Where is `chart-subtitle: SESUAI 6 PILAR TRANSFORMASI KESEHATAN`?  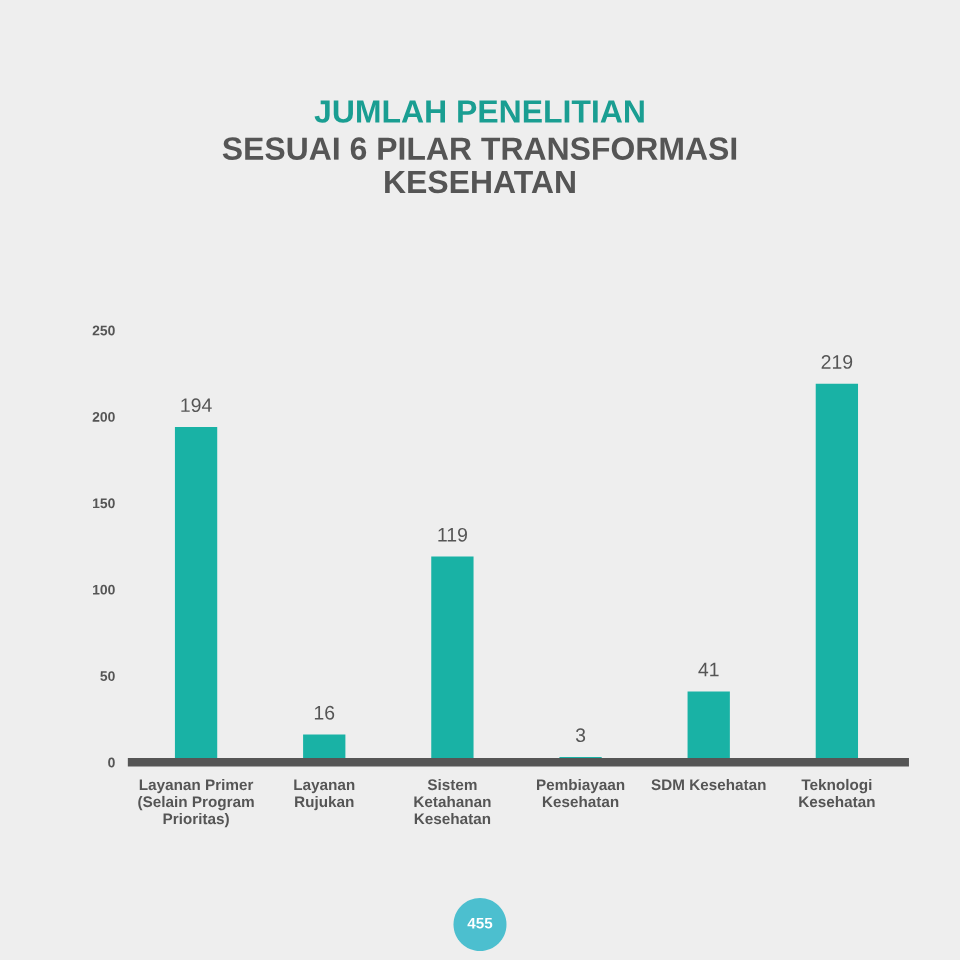 chart-subtitle: SESUAI 6 PILAR TRANSFORMASI KESEHATAN is located at coordinates (479, 165).